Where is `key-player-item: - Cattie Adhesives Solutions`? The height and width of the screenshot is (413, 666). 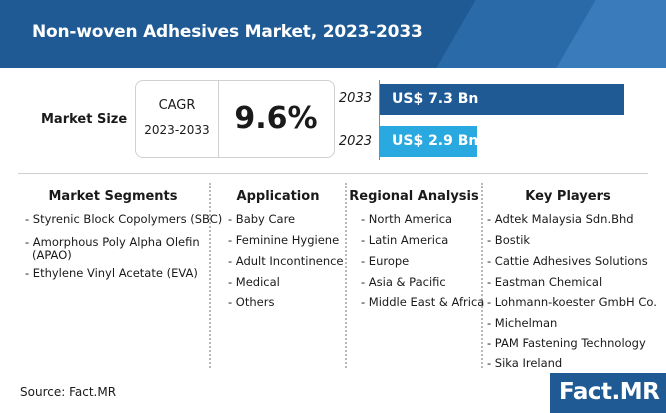 key-player-item: - Cattie Adhesives Solutions is located at coordinates (567, 261).